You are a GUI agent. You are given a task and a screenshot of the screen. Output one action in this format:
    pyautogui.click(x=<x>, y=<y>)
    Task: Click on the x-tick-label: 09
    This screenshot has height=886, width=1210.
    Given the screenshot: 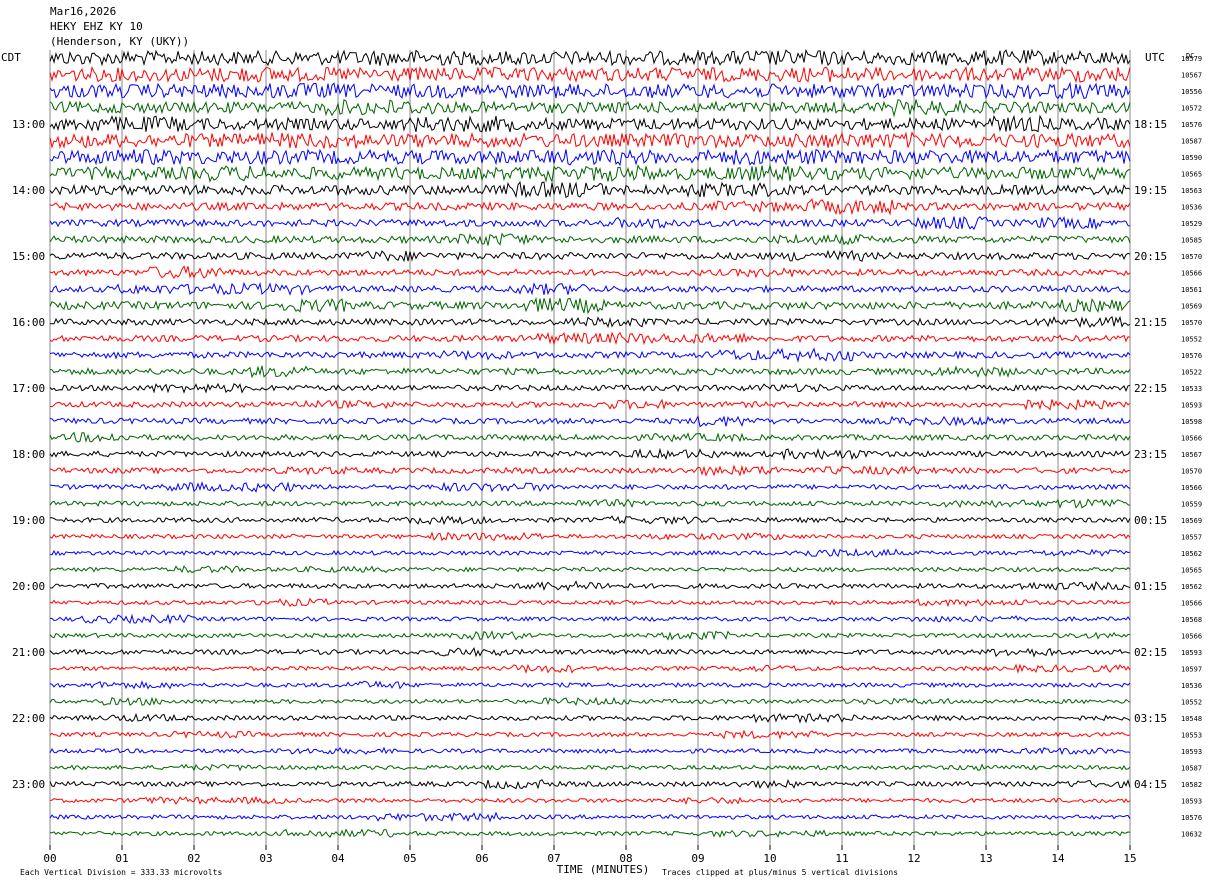 What is the action you would take?
    pyautogui.click(x=697, y=858)
    